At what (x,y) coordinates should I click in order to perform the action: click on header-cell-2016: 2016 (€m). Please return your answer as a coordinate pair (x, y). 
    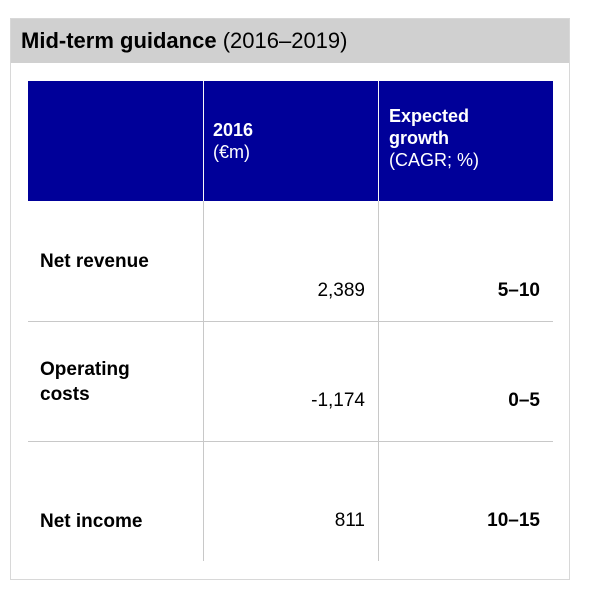
    Looking at the image, I should click on (288, 141).